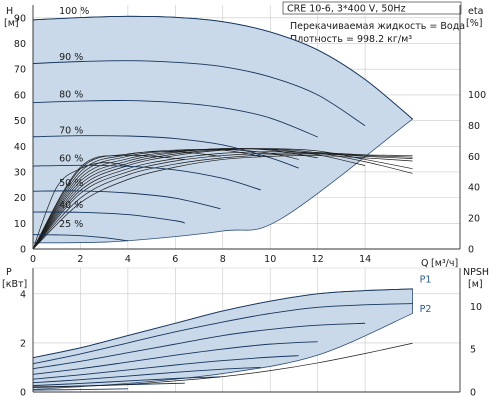 This screenshot has height=400, width=500. Describe the element at coordinates (444, 263) in the screenshot. I see `x-axis-unit-q: [м³/ч]` at that location.